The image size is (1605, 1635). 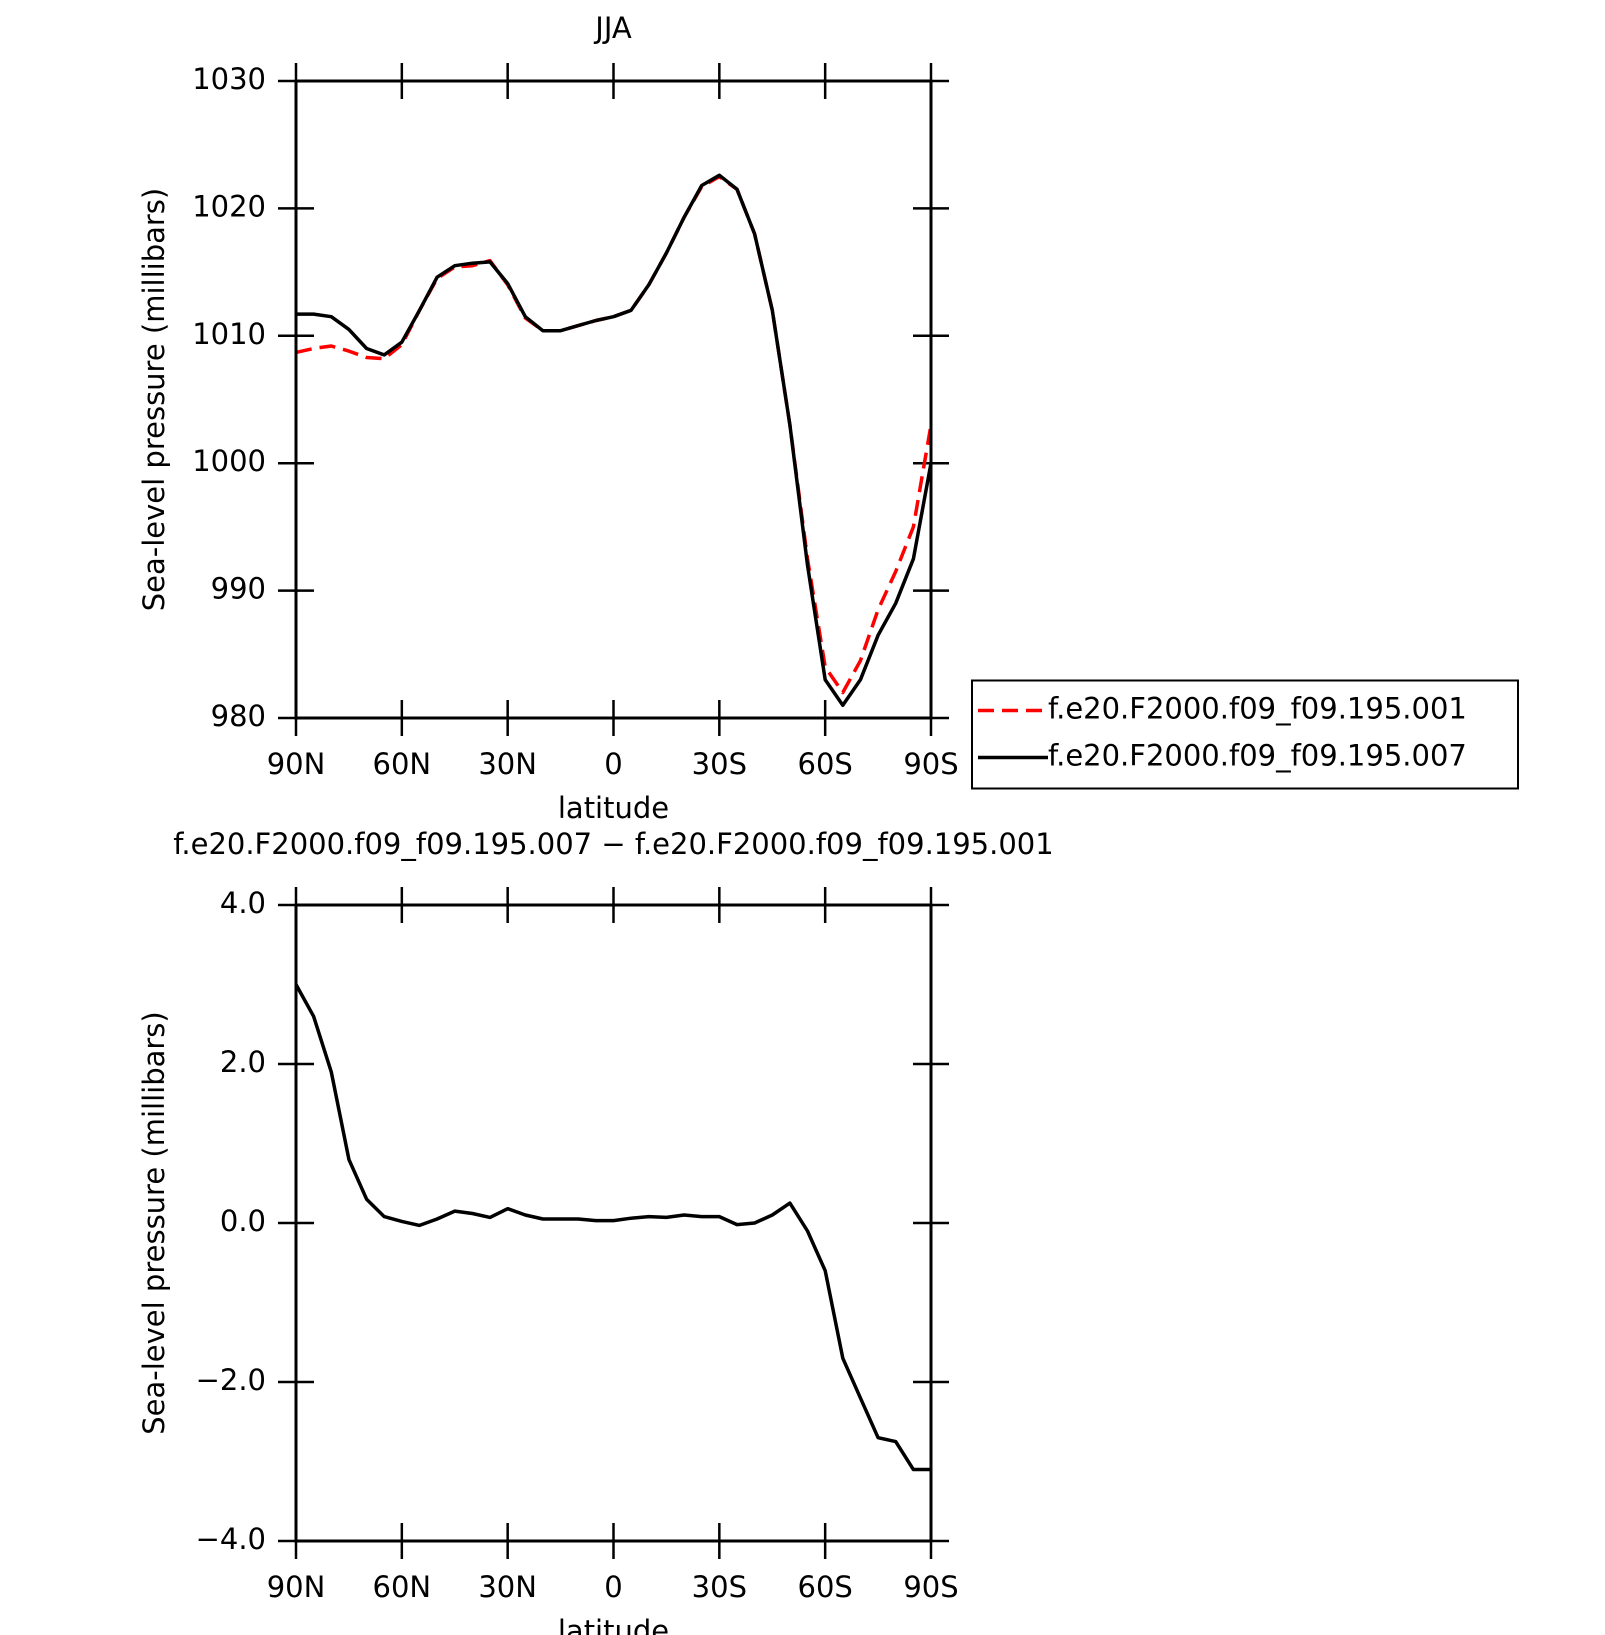 I want to click on y-tick-label: 980, so click(x=238, y=716).